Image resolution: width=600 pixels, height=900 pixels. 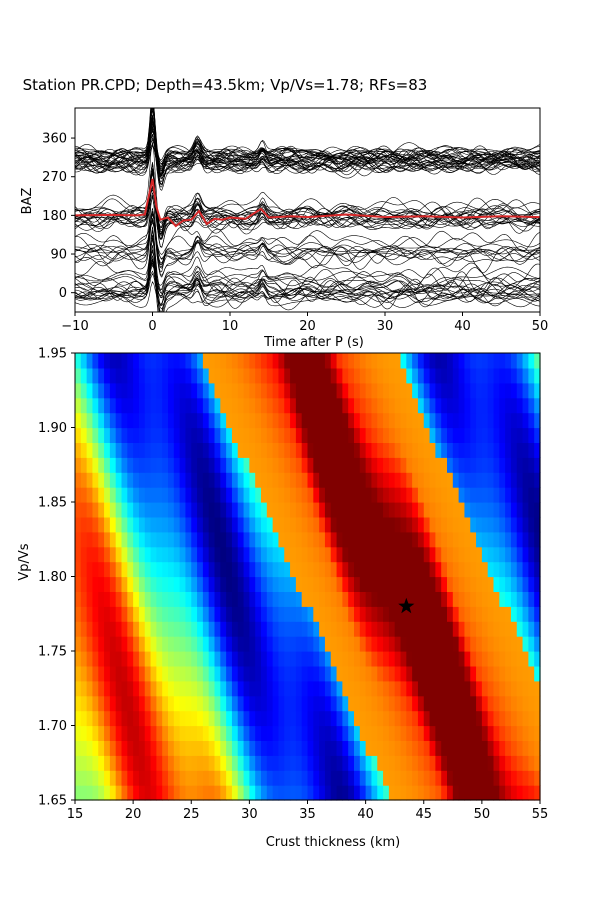 I want to click on hk-x-tick-label: 45, so click(x=423, y=814).